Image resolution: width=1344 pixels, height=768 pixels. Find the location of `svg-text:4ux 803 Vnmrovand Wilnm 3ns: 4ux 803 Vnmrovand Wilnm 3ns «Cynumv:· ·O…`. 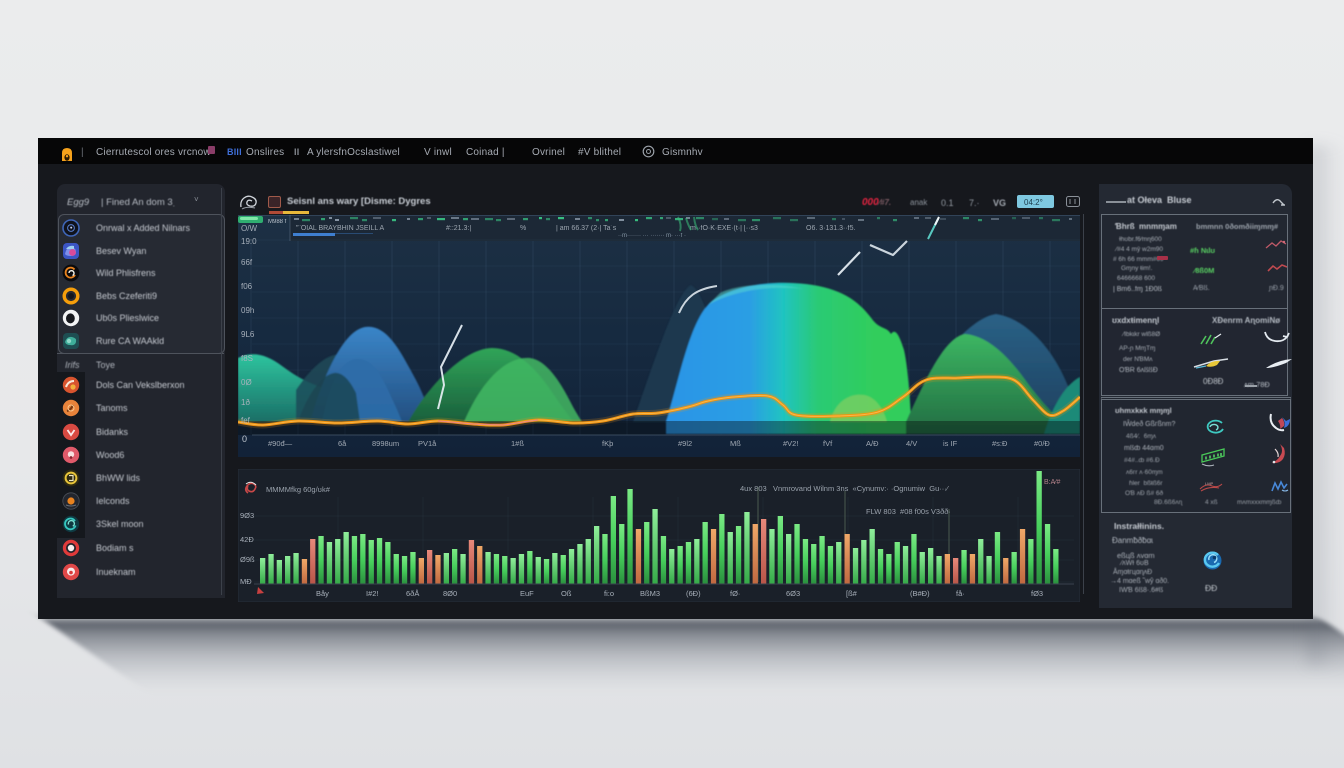

svg-text:4ux 803 Vnmrovand Wilnm 3ns: 4ux 803 Vnmrovand Wilnm 3ns «Cynumv:· ·O… is located at coordinates (845, 488).